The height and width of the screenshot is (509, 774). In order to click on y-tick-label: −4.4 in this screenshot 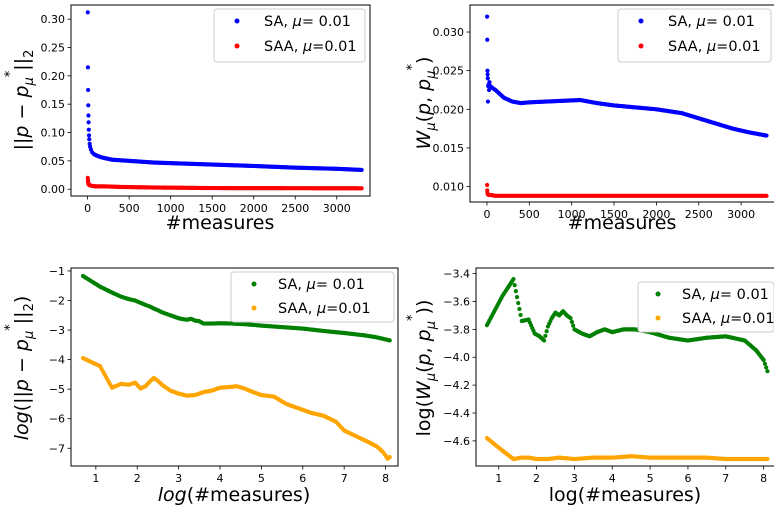, I will do `click(456, 413)`.